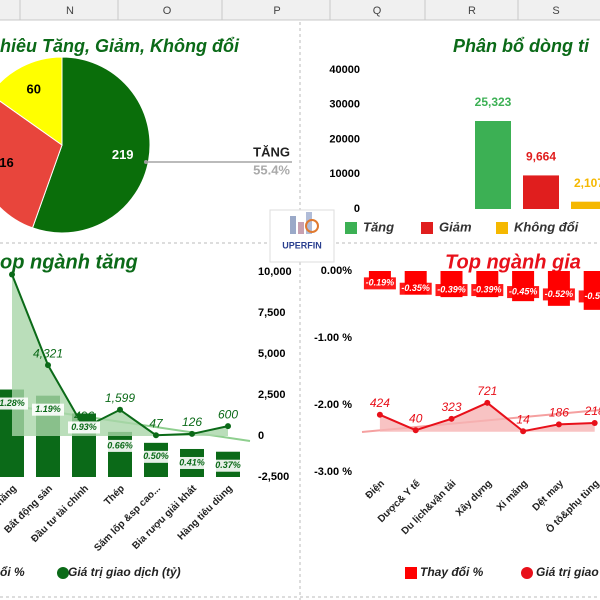 This screenshot has width=600, height=600. What do you see at coordinates (555, 11) in the screenshot?
I see `column-label: S` at bounding box center [555, 11].